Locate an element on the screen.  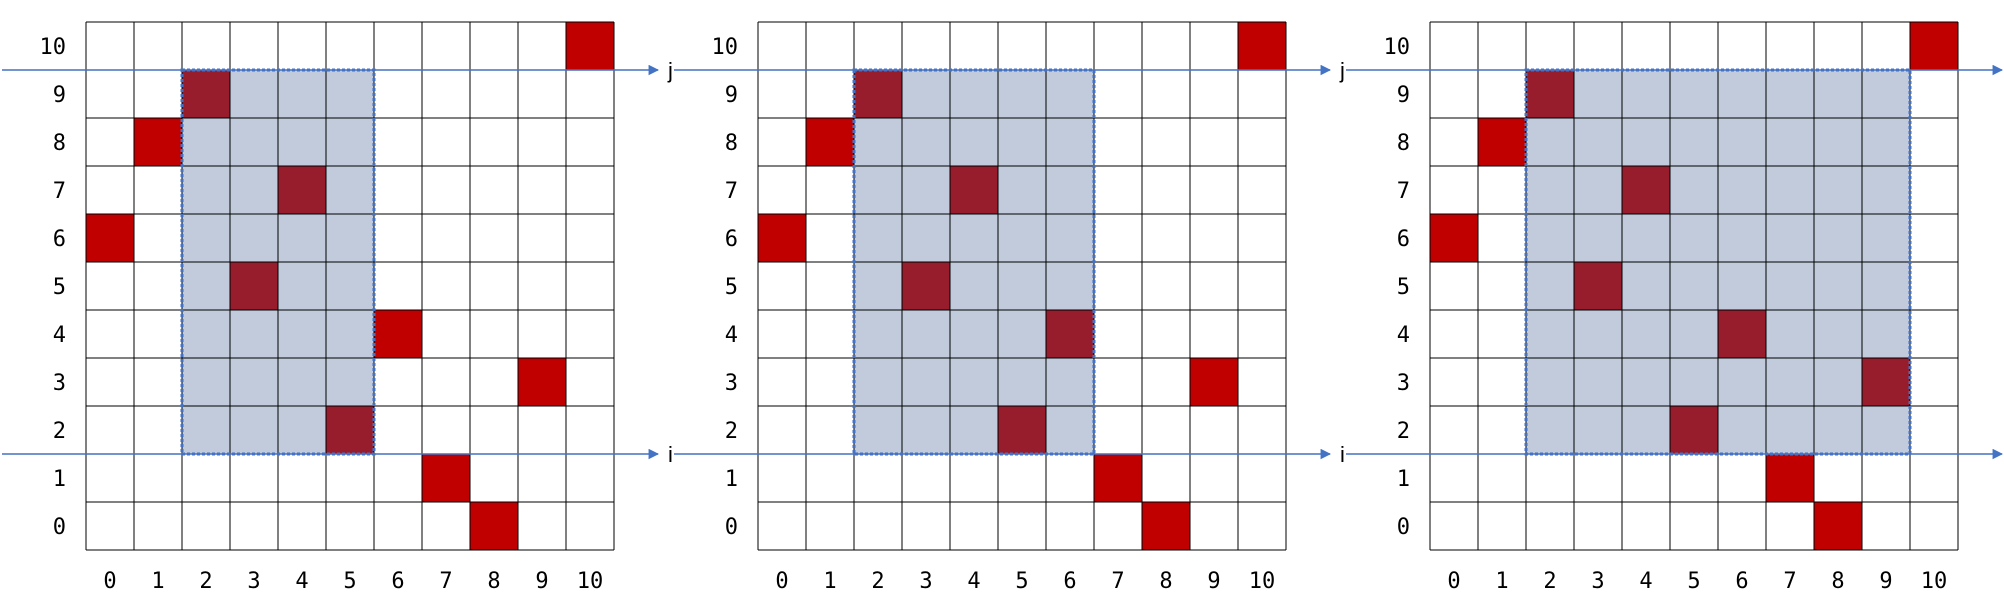
j-line-label: j is located at coordinates (1342, 70).